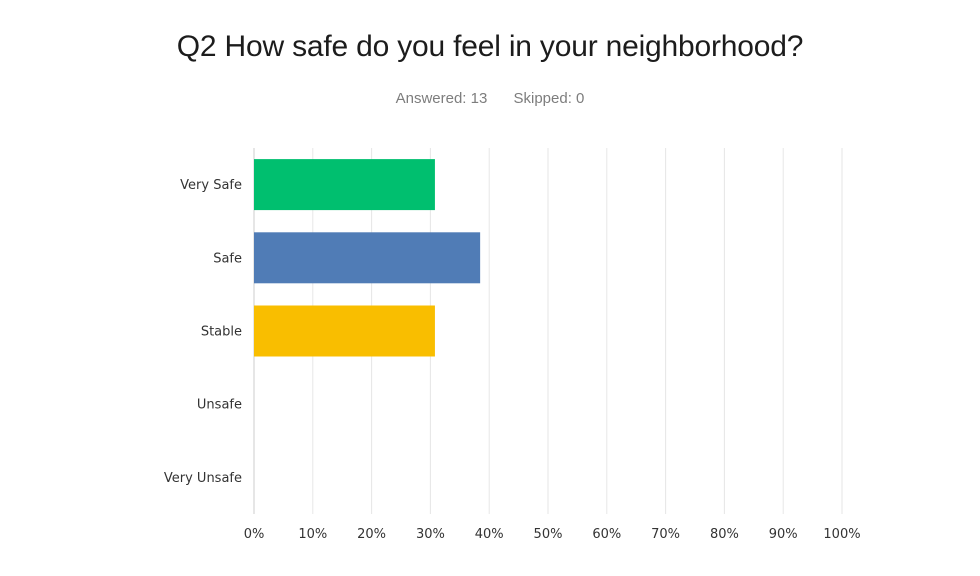 Image resolution: width=980 pixels, height=576 pixels. I want to click on bar-stable, so click(344, 331).